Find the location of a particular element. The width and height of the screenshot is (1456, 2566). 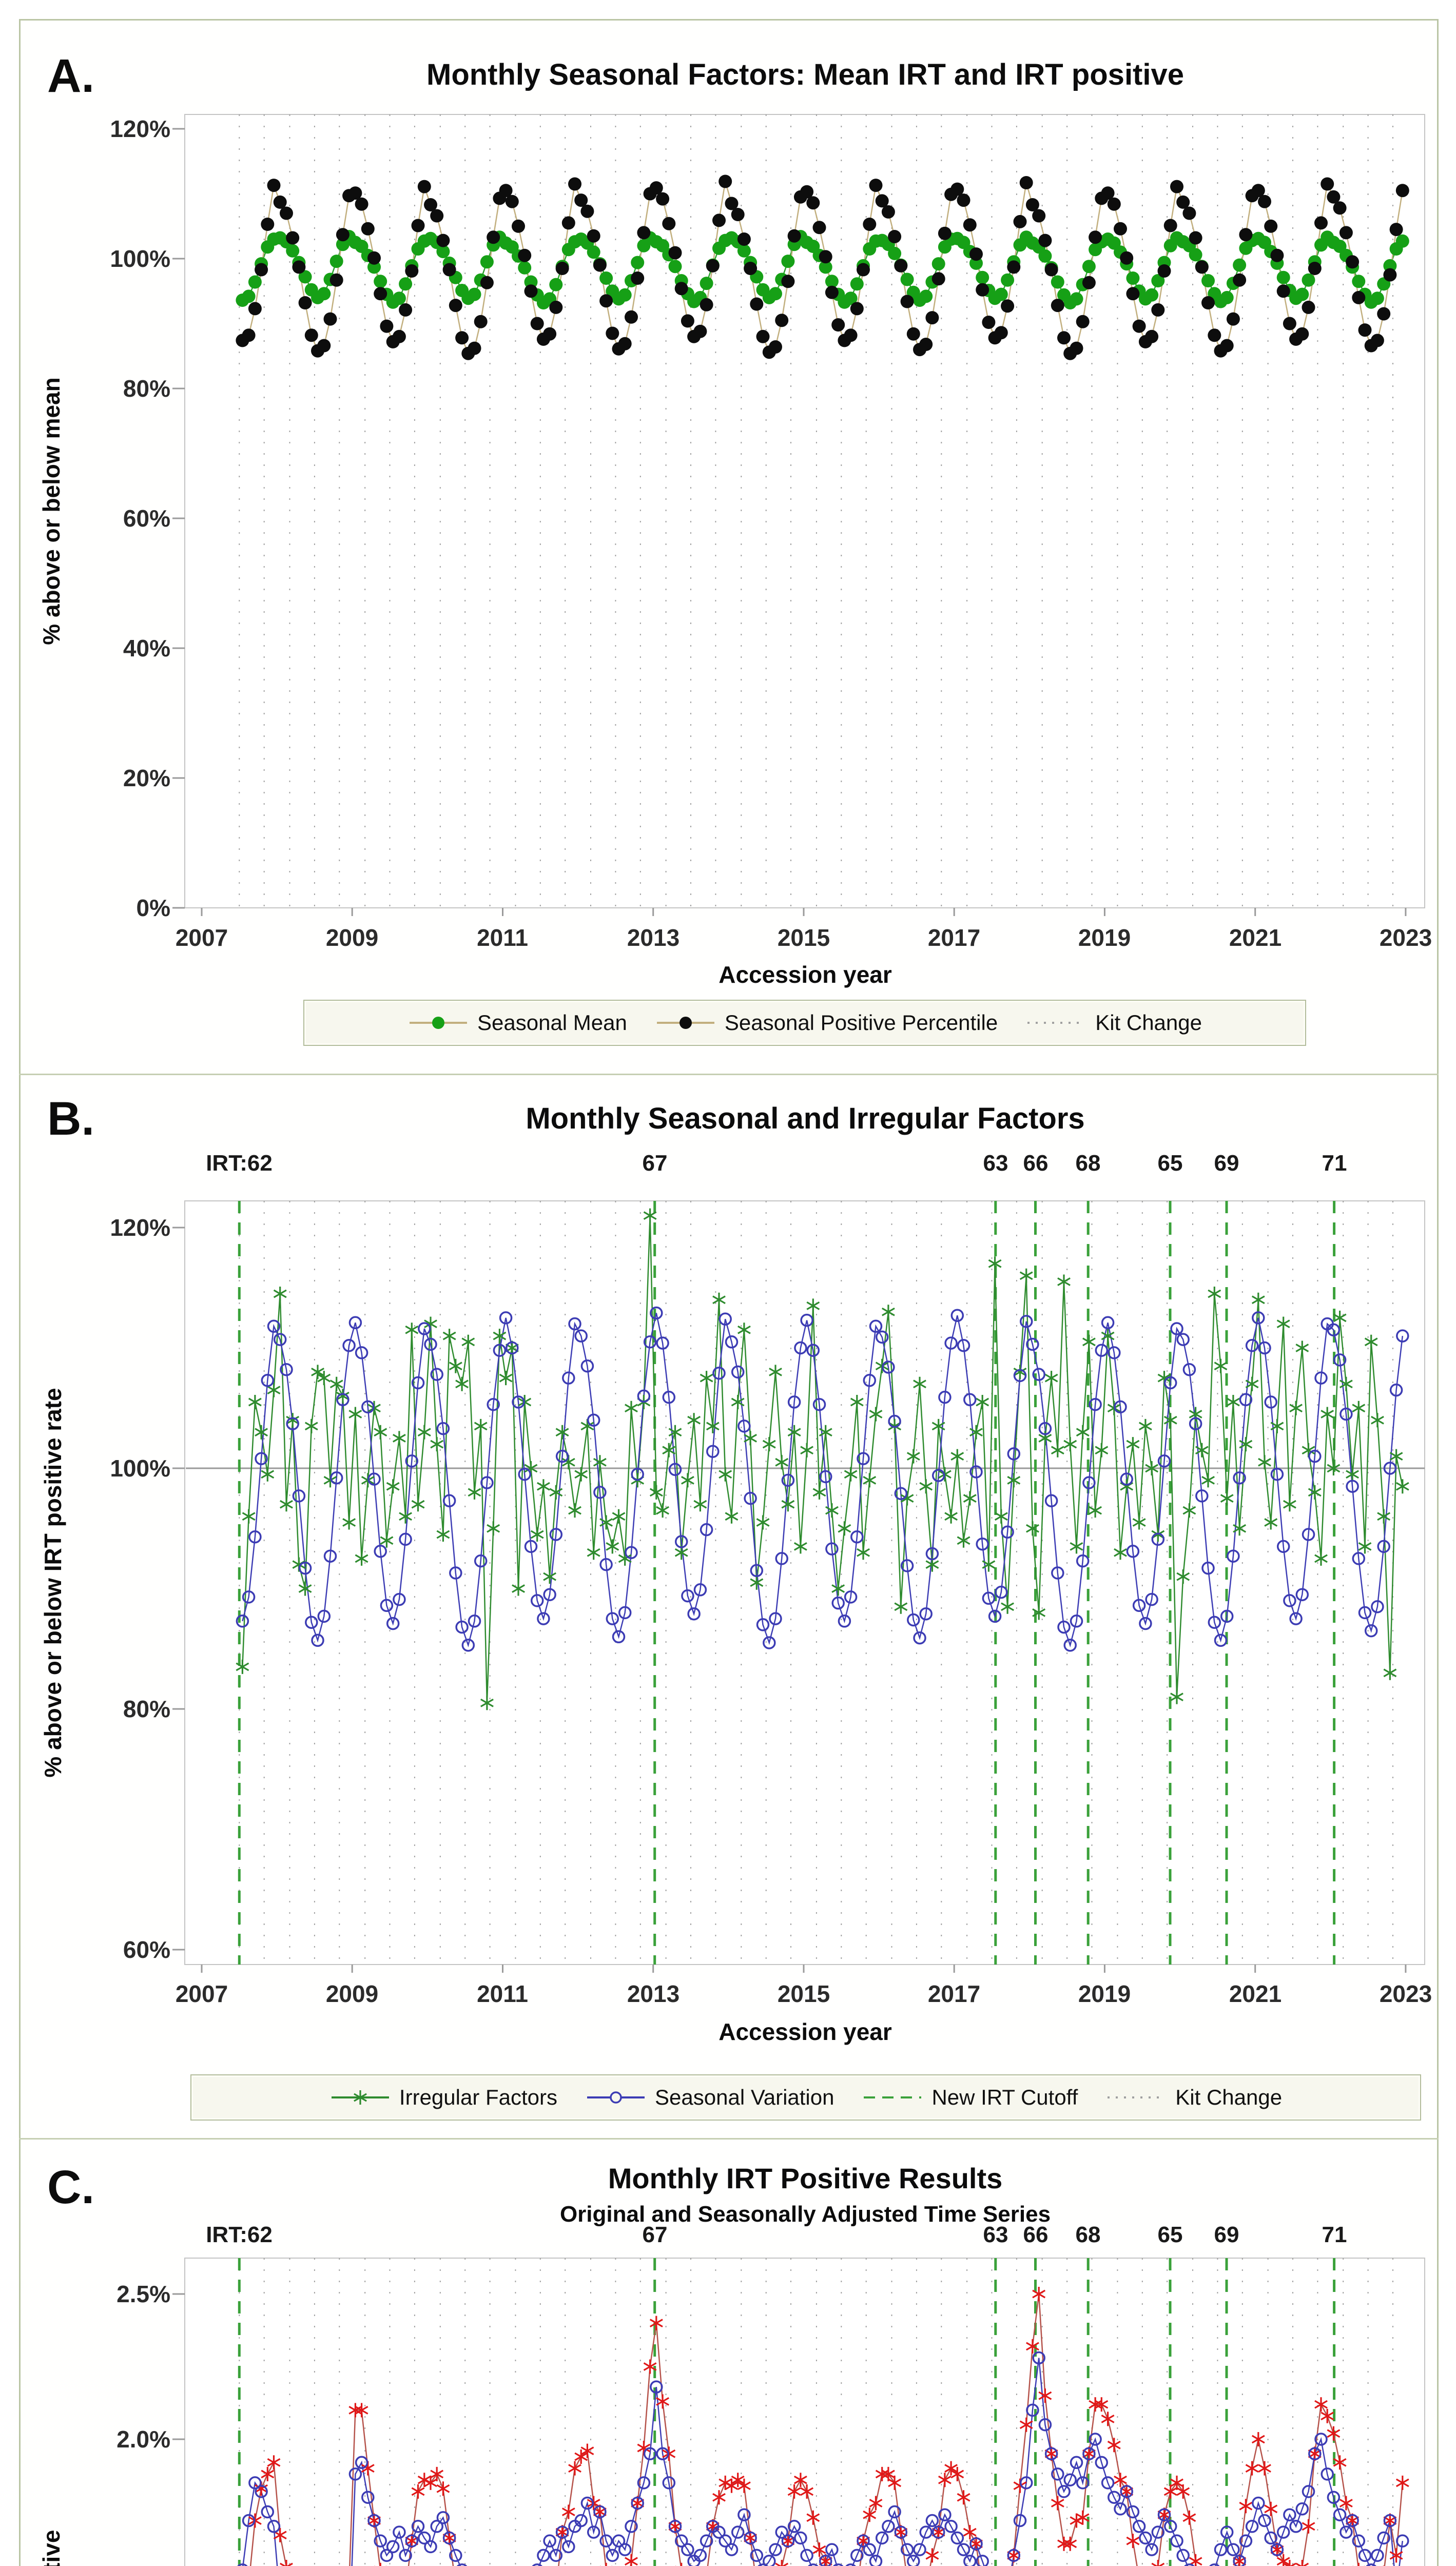

y-tick-label: 2.5% is located at coordinates (144, 2294).